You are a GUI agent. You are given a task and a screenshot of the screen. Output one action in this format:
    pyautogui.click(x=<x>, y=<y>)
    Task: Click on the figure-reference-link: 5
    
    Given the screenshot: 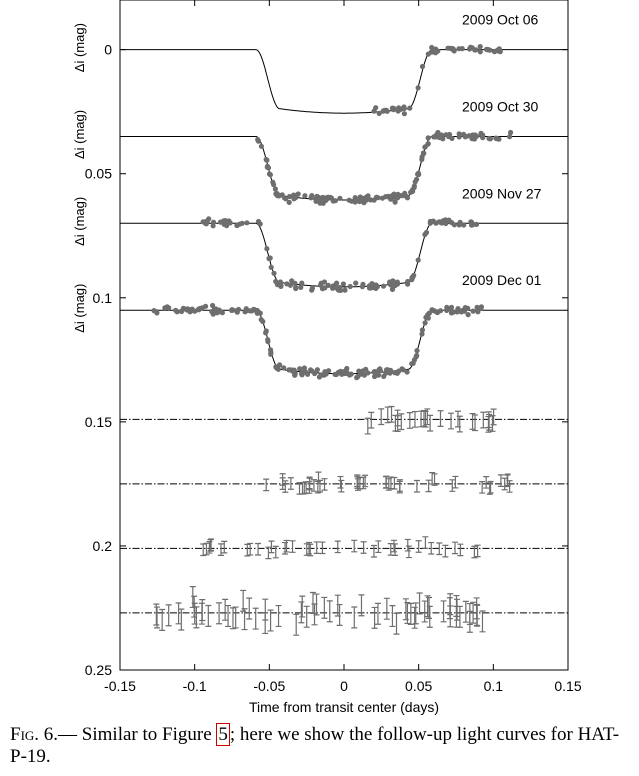 What is the action you would take?
    pyautogui.click(x=223, y=734)
    